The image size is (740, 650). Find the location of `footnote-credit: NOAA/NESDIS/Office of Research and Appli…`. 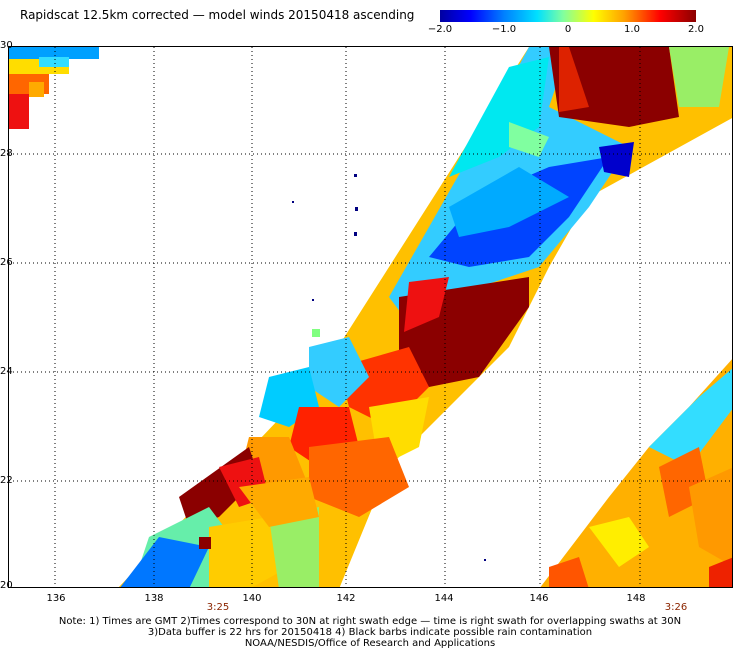

footnote-credit: NOAA/NESDIS/Office of Research and Appli… is located at coordinates (370, 643).